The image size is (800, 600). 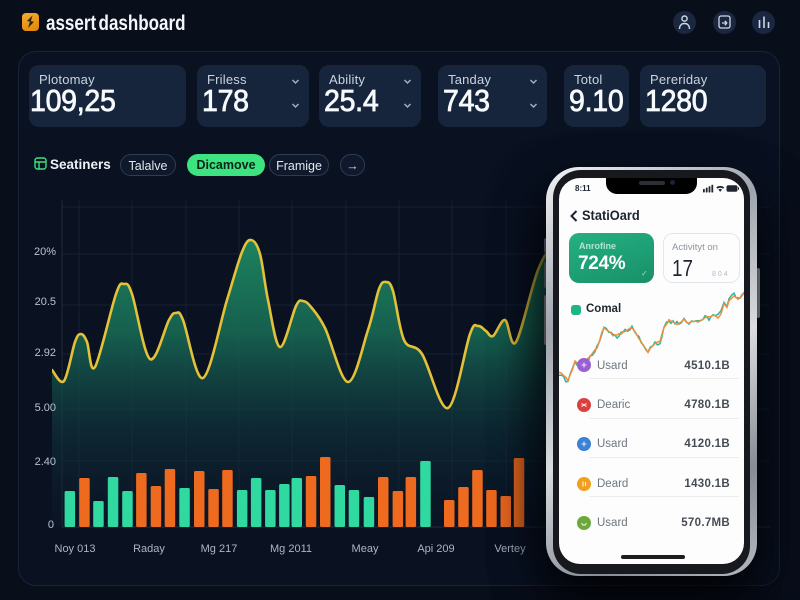 I want to click on svg-text: 5.00, so click(x=45, y=408).